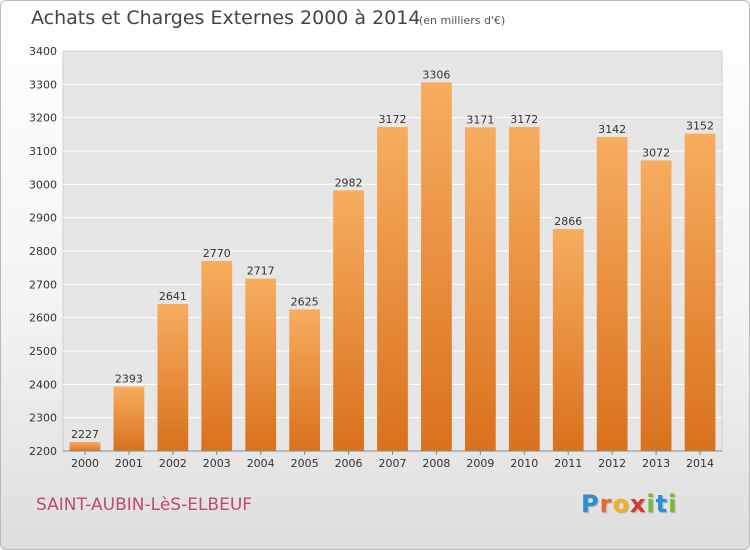 The image size is (750, 550). I want to click on y-tick-label: 2600, so click(43, 318).